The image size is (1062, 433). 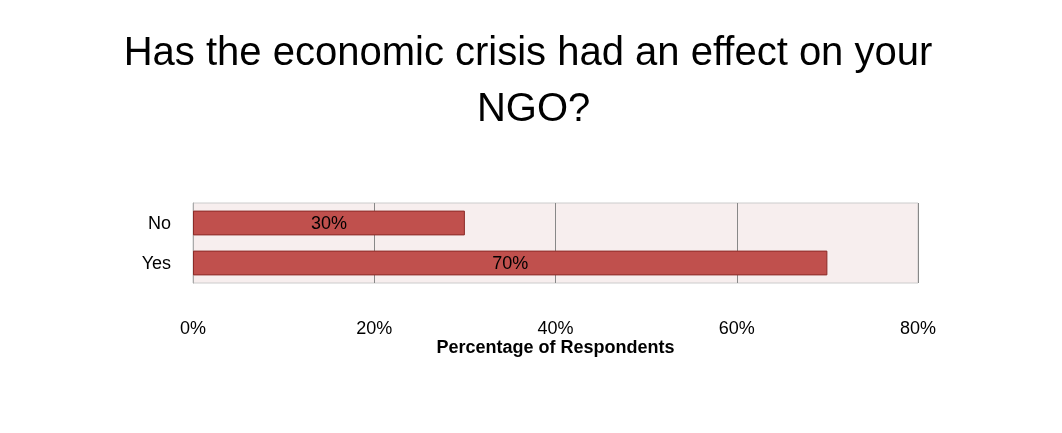 I want to click on x-tick-label: 80%, so click(x=918, y=328).